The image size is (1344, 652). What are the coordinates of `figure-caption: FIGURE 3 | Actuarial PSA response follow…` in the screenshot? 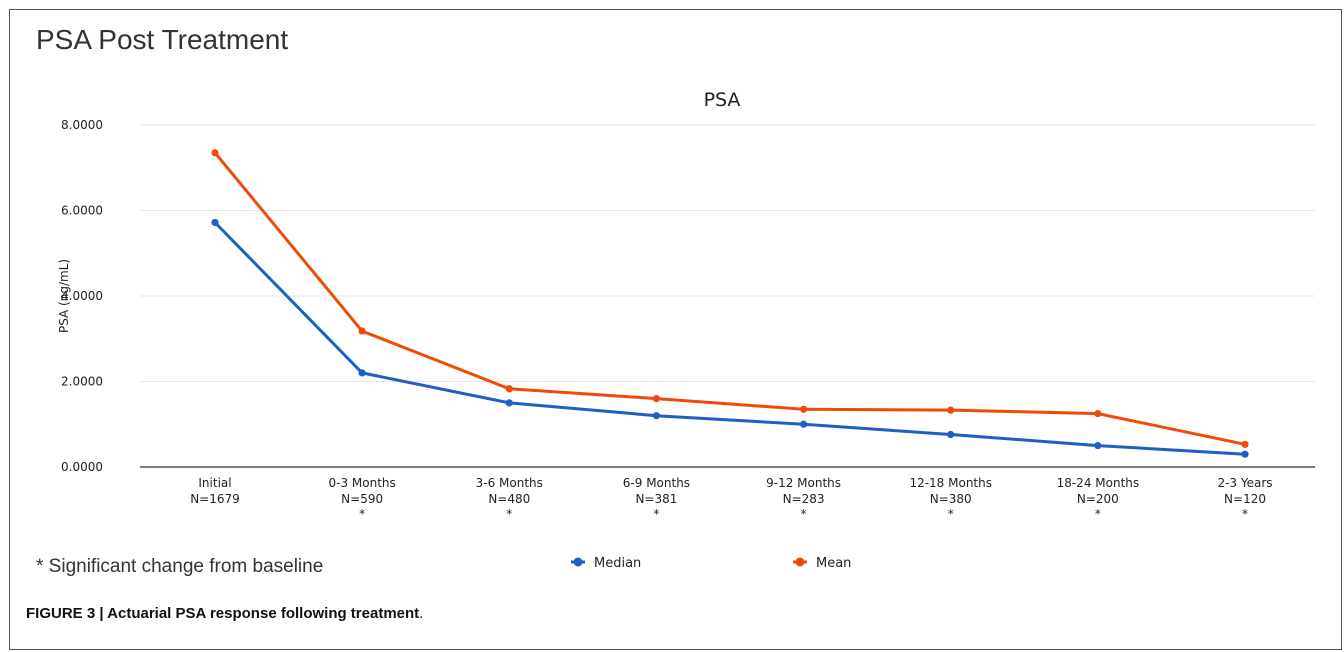 It's located at (224, 613).